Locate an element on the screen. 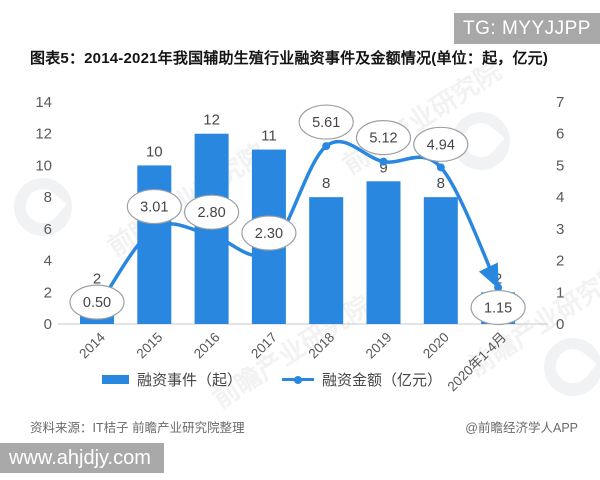 The image size is (600, 480). bar-value-label: 10 is located at coordinates (154, 151).